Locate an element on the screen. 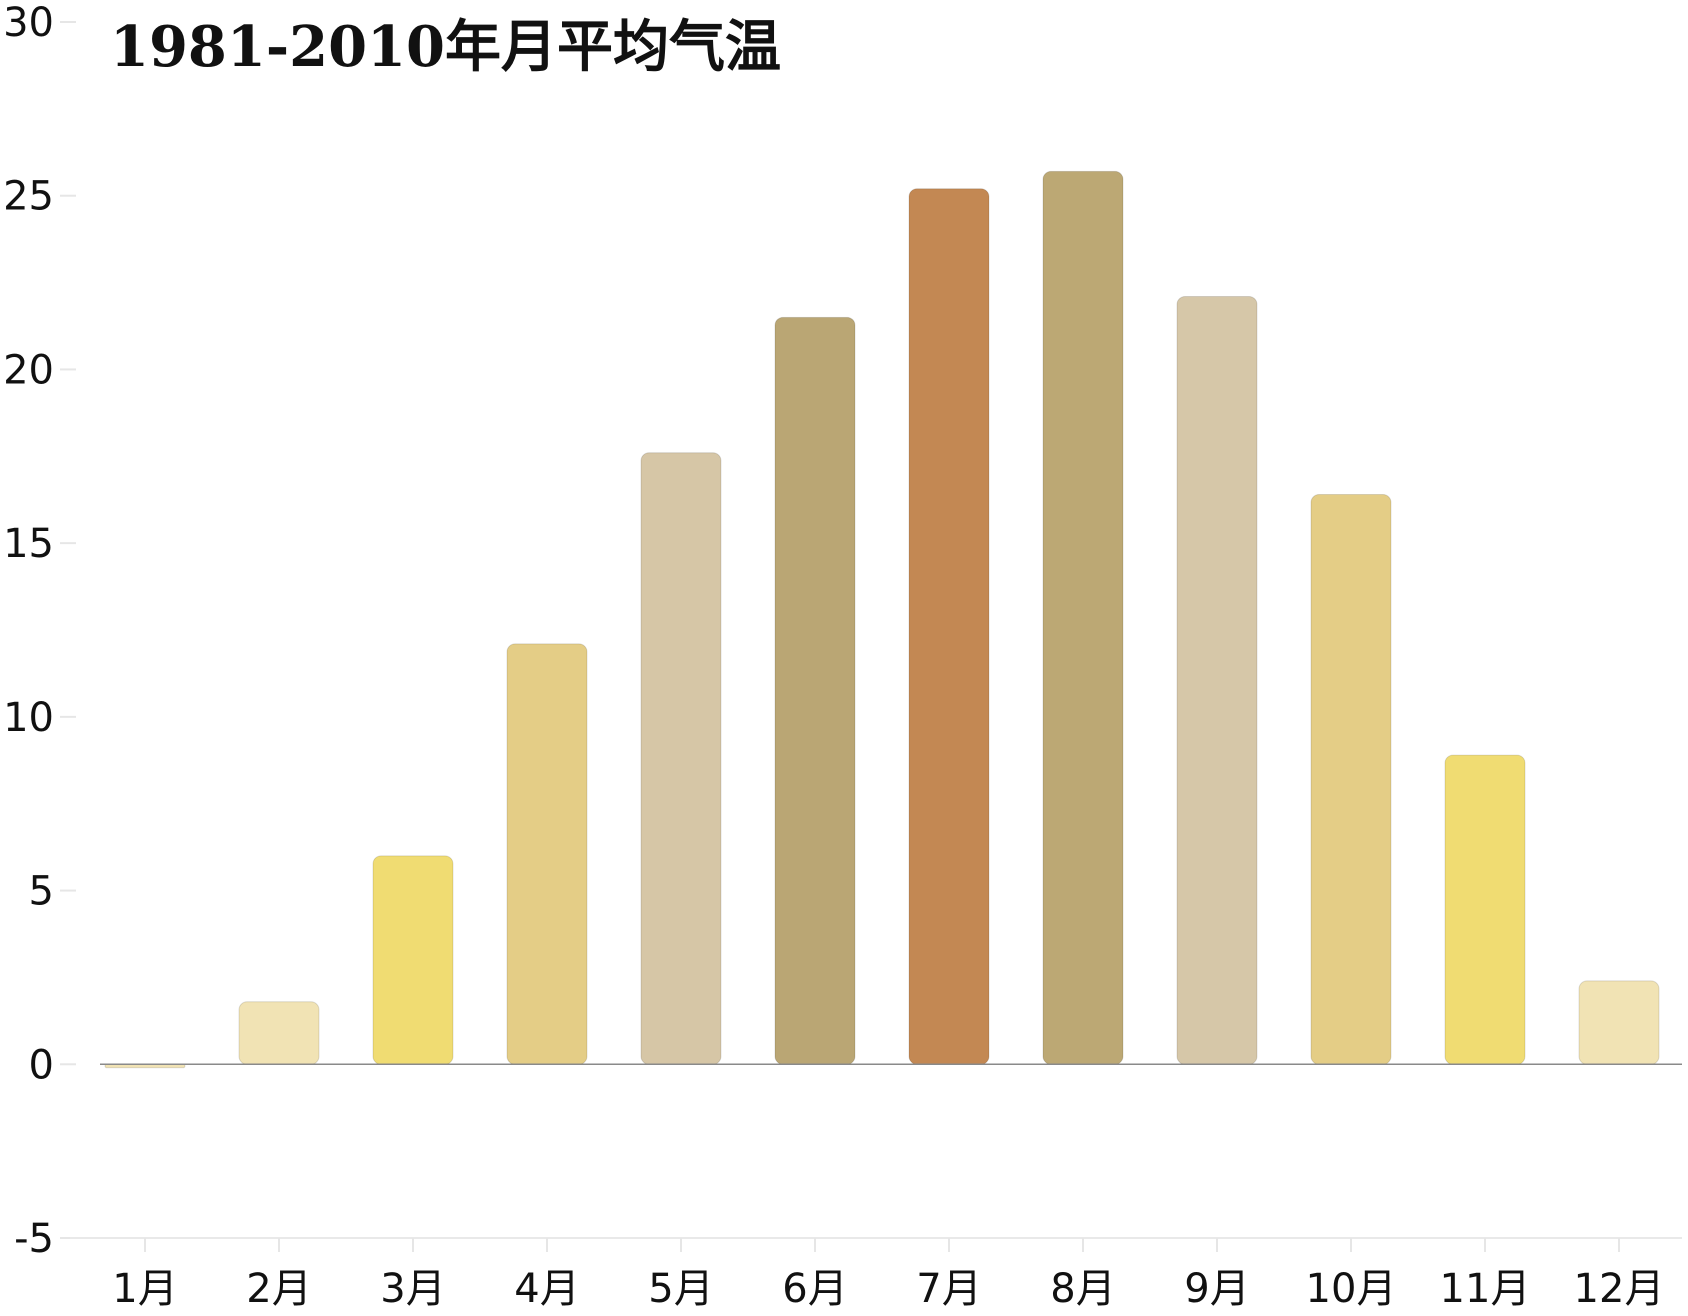 Image resolution: width=1688 pixels, height=1316 pixels. y-tick-label: -5 is located at coordinates (34, 1239).